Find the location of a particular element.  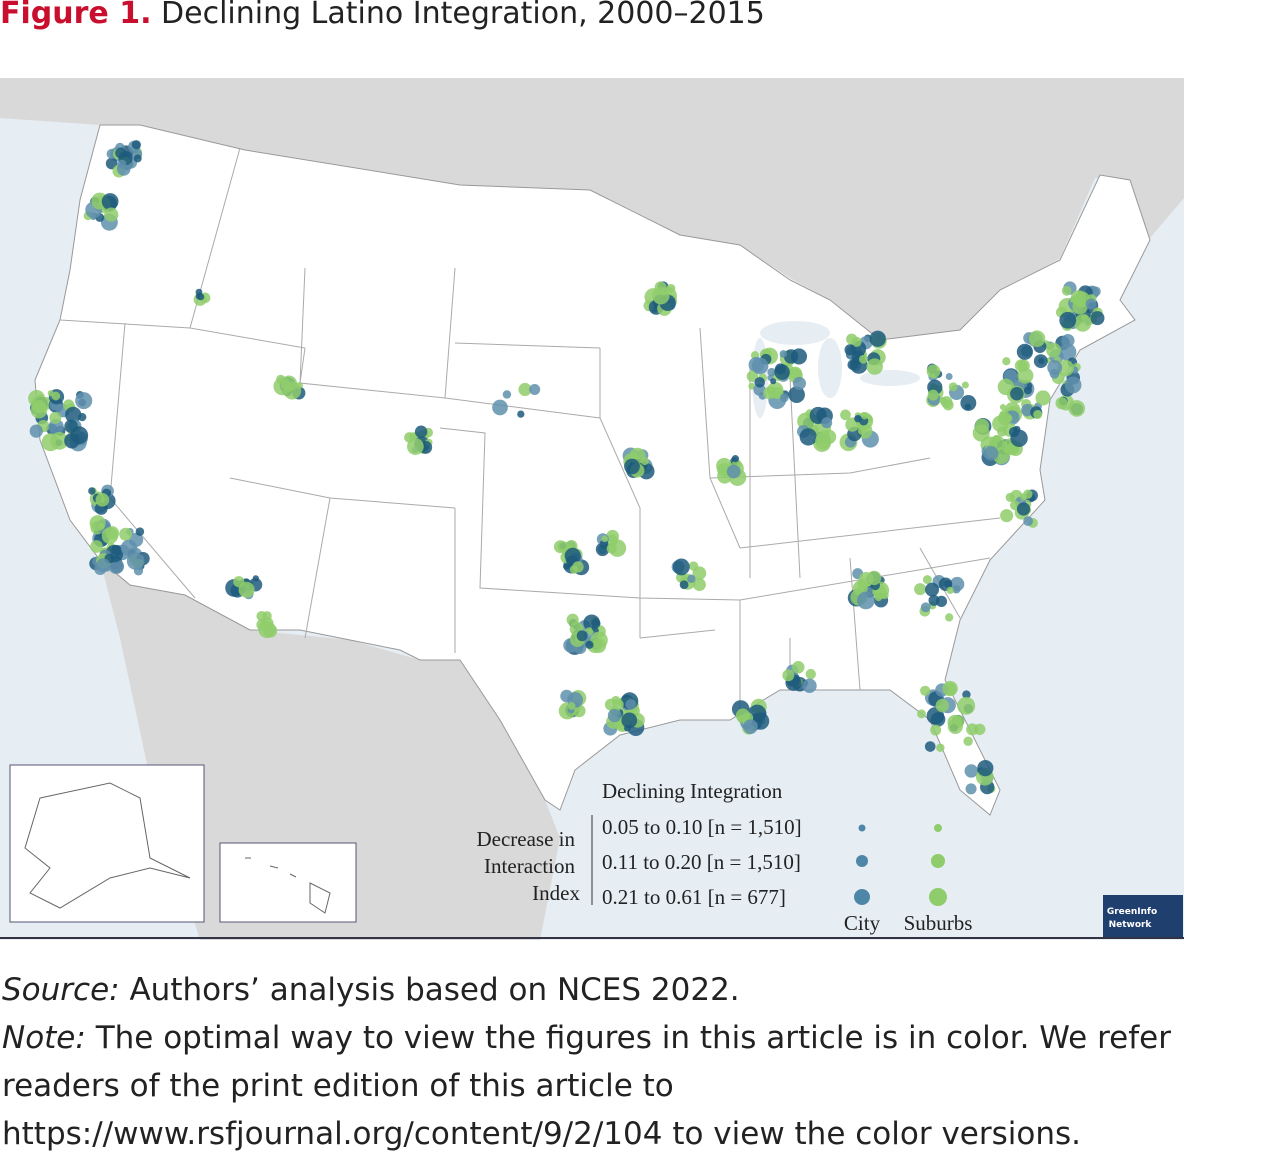

legend-title: Declining Integration is located at coordinates (692, 791).